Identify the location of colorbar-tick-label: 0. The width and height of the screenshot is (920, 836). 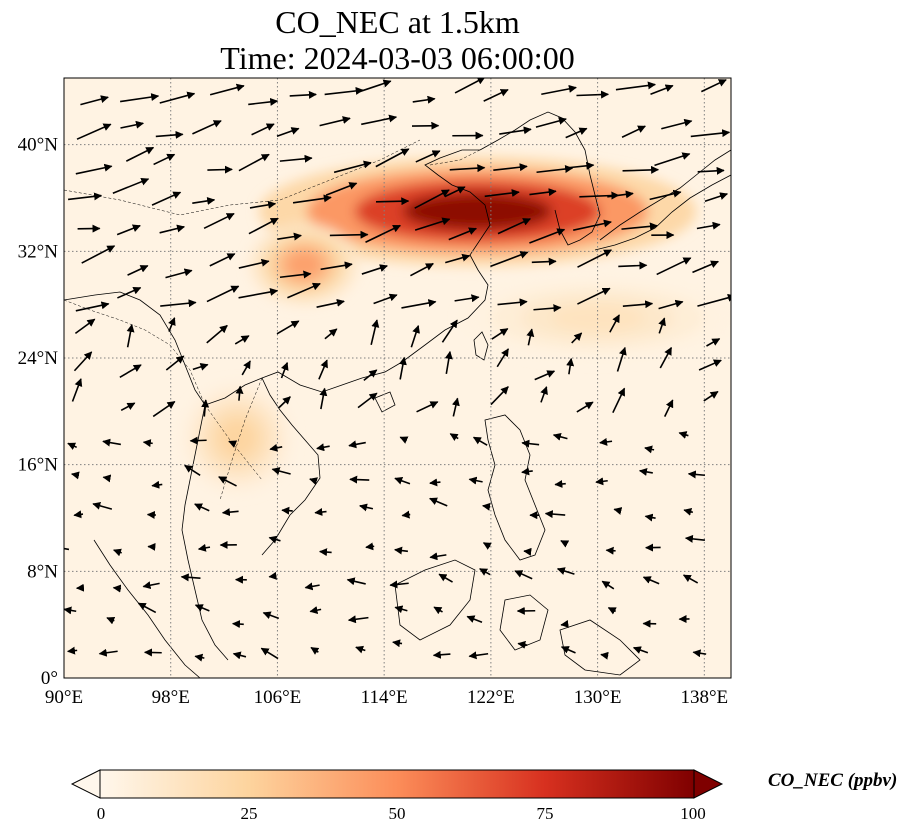
(101, 813).